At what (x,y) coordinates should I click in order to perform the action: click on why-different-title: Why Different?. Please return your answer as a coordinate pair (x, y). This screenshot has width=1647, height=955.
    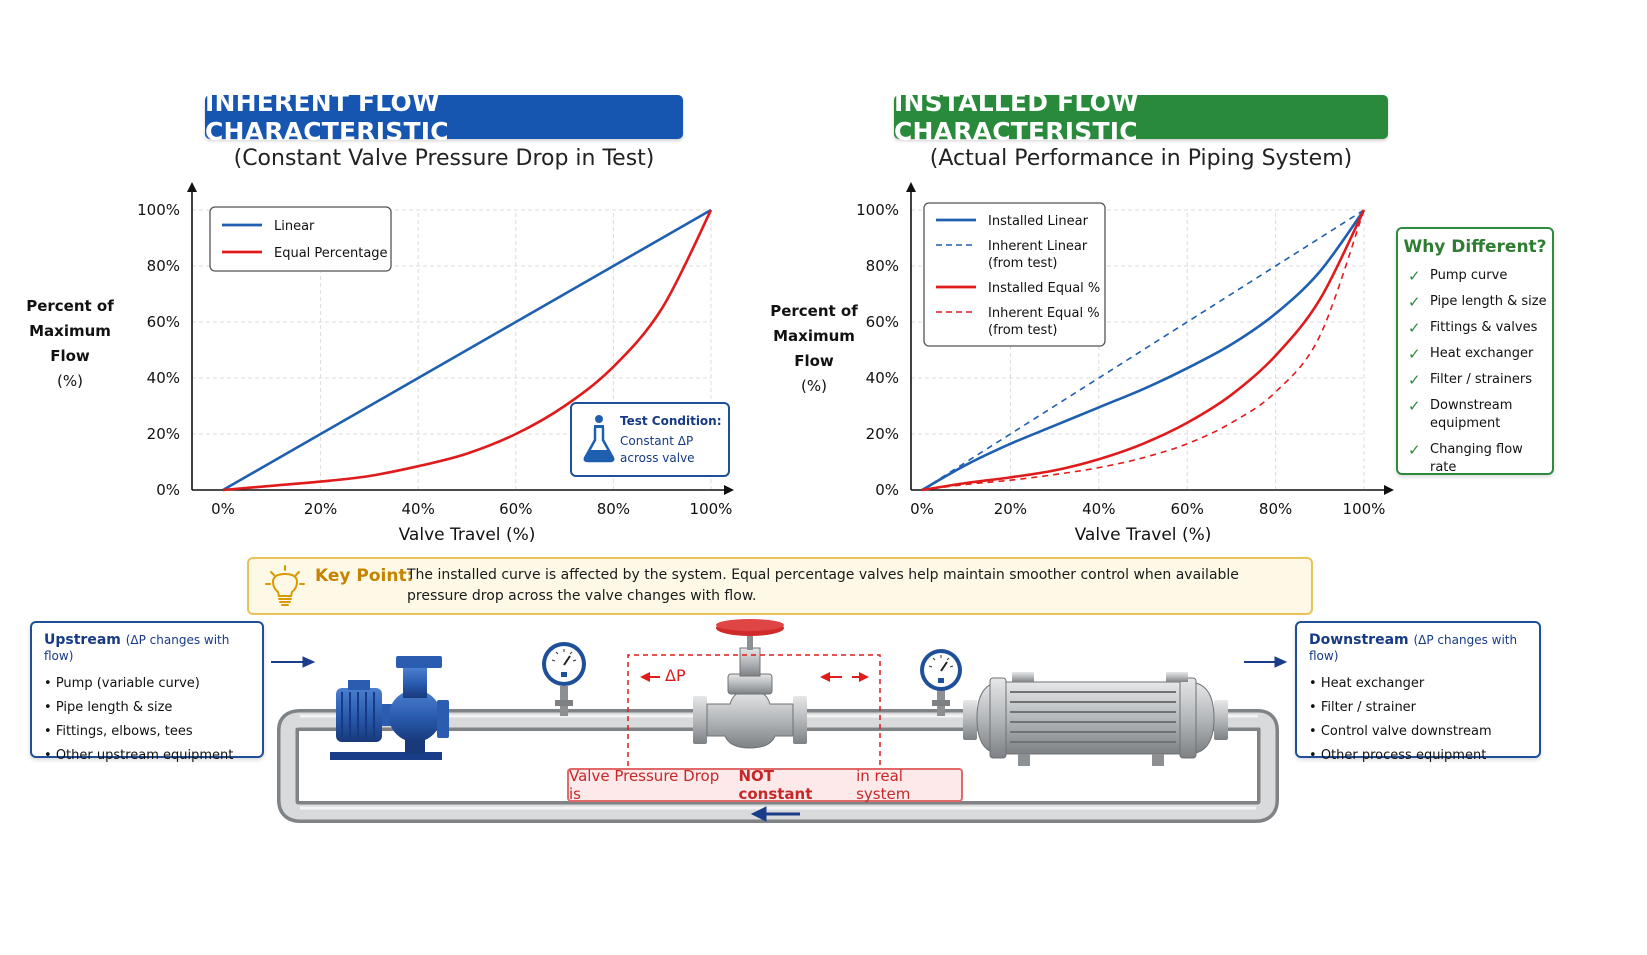
    Looking at the image, I should click on (1475, 247).